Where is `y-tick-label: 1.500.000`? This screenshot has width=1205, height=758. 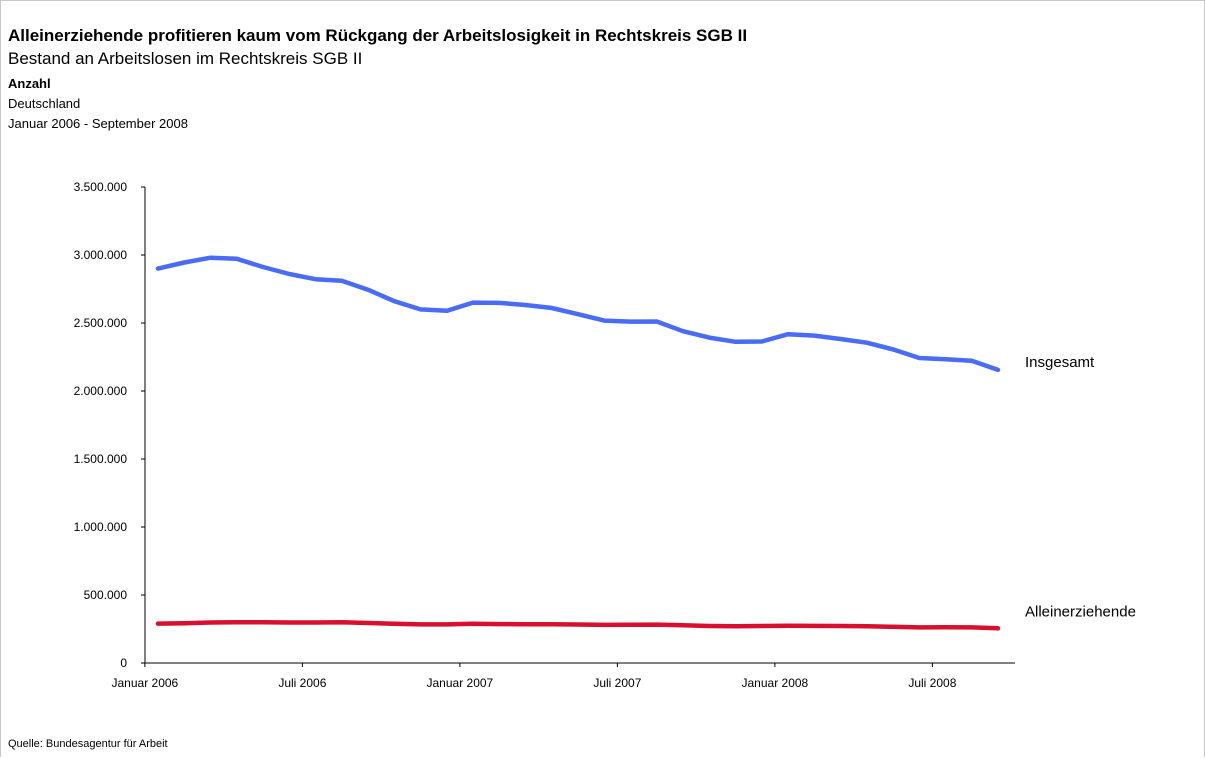
y-tick-label: 1.500.000 is located at coordinates (101, 459).